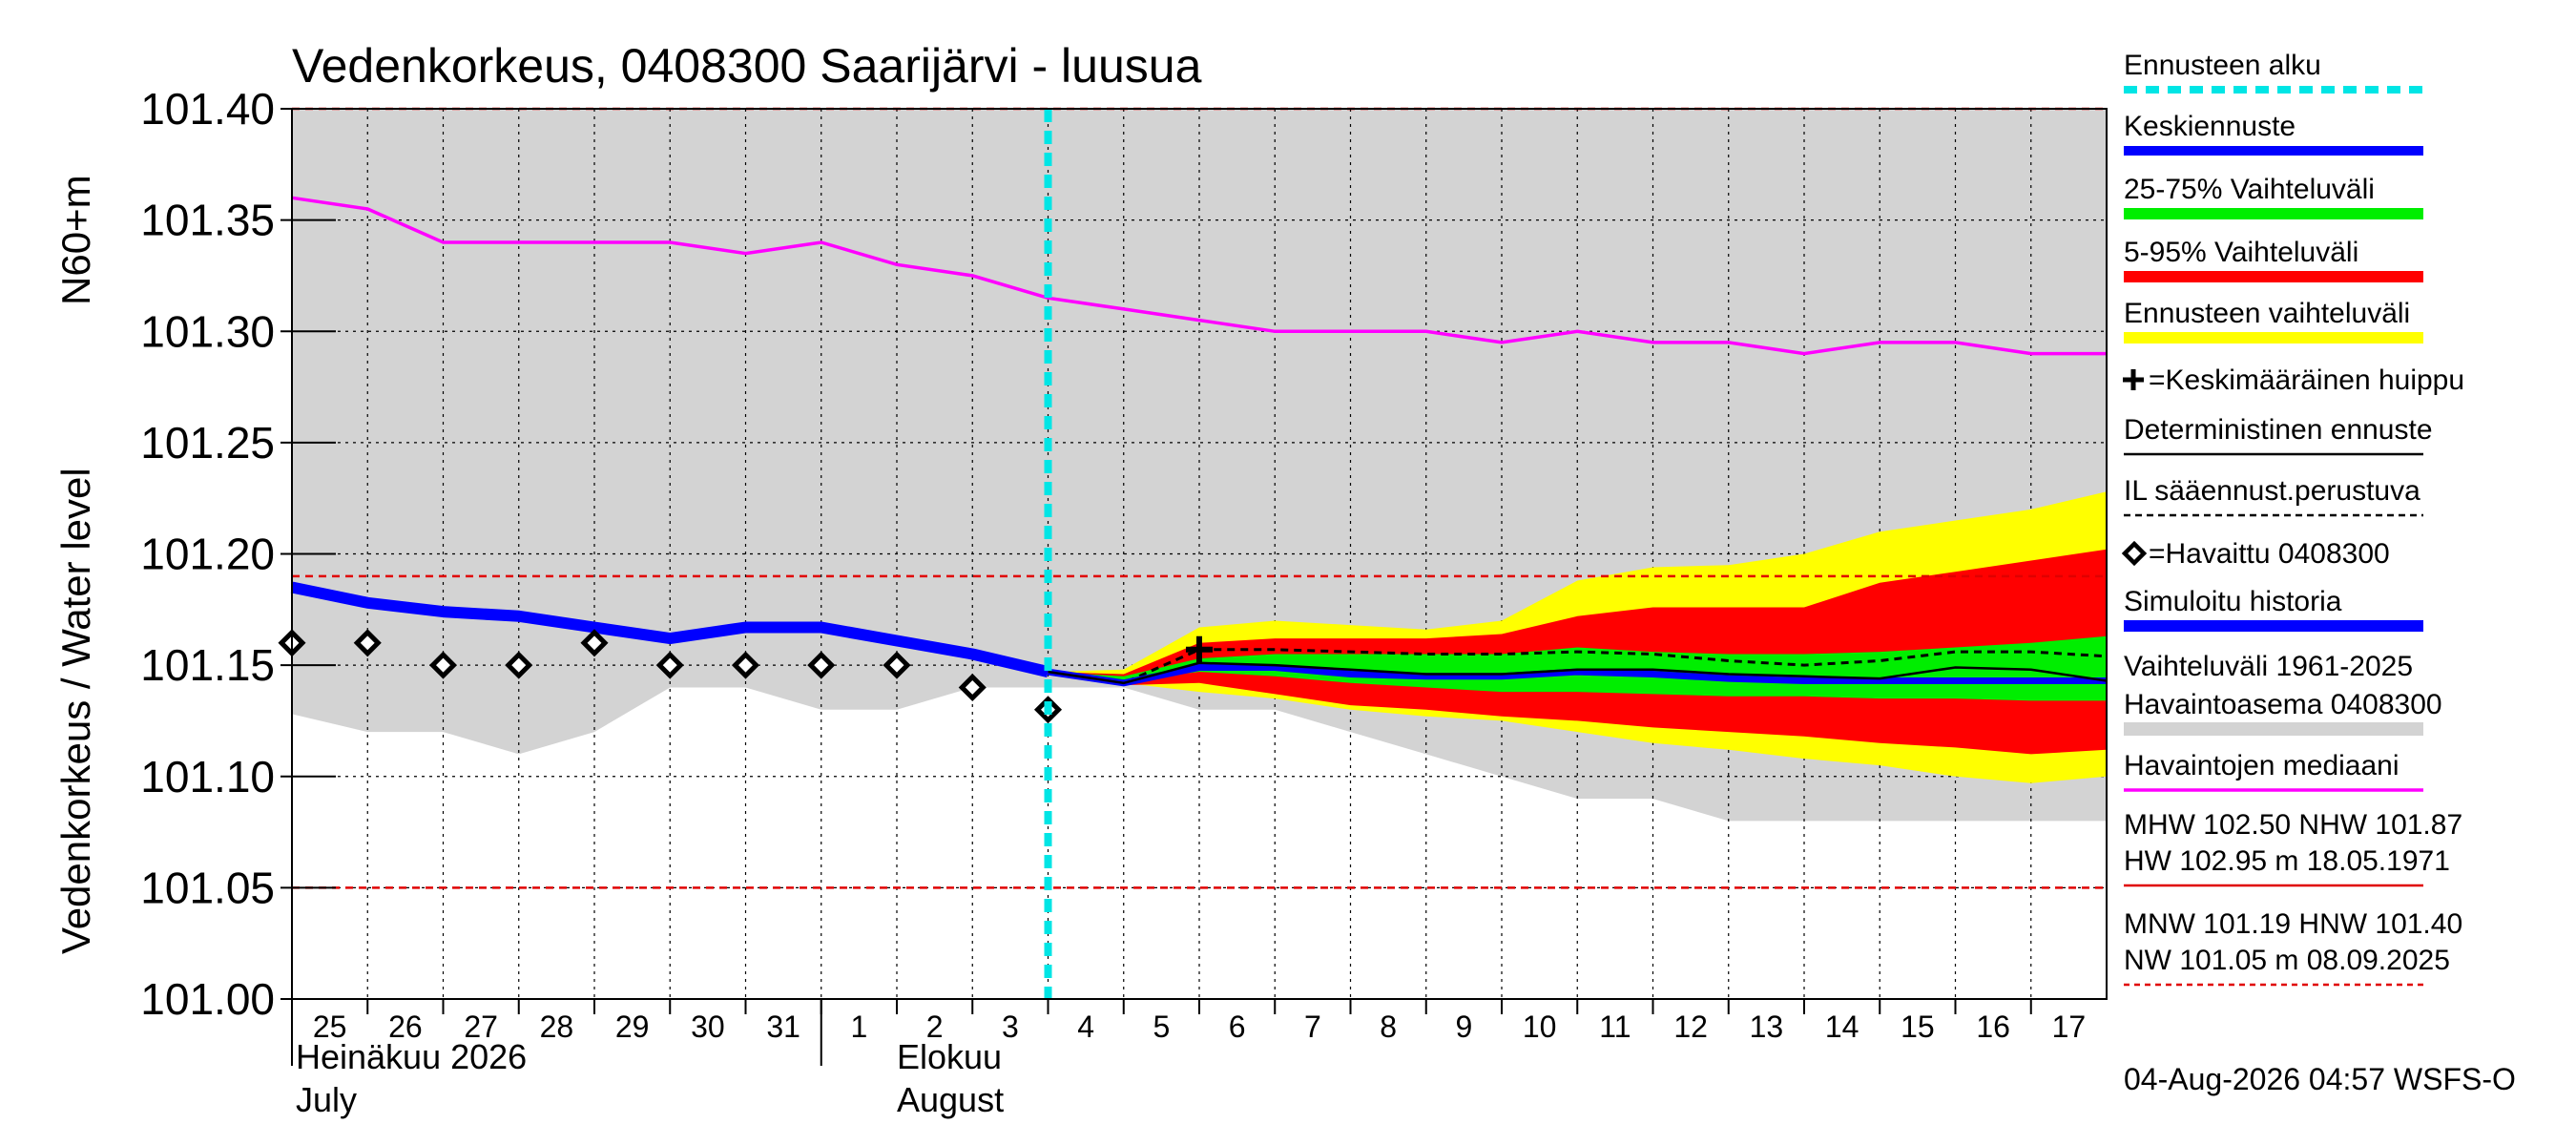 This screenshot has width=2576, height=1145. Describe the element at coordinates (1237, 1027) in the screenshot. I see `x-tick-label: 6` at that location.